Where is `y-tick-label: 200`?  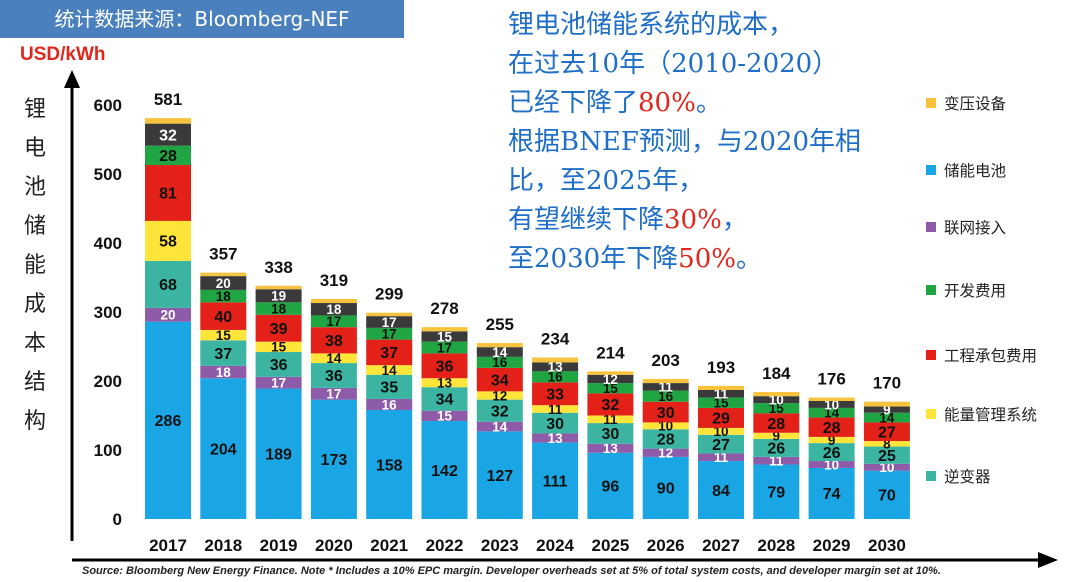 y-tick-label: 200 is located at coordinates (108, 381).